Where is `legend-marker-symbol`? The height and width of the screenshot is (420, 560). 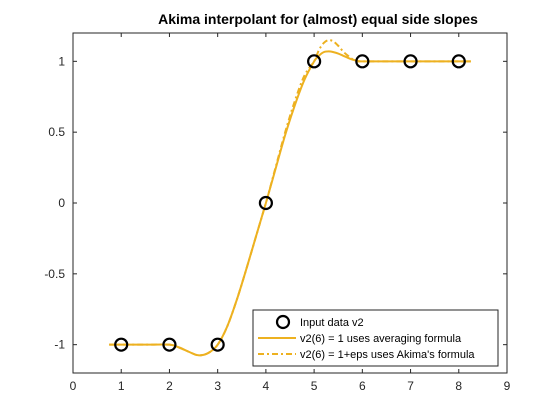
legend-marker-symbol is located at coordinates (283, 322).